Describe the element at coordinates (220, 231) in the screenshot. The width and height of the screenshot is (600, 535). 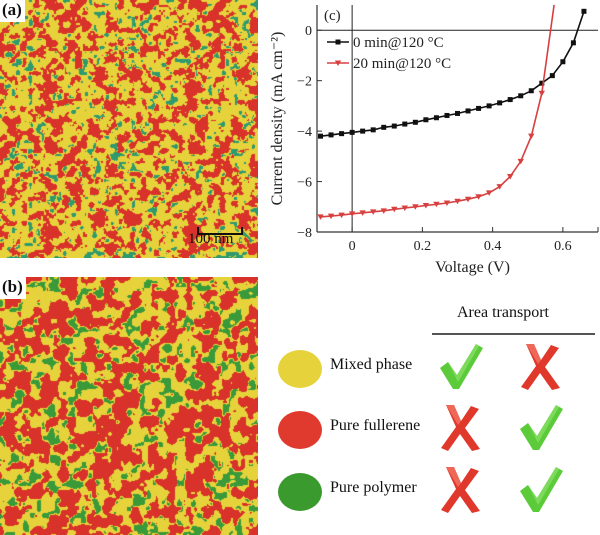
I see `scale-bar` at that location.